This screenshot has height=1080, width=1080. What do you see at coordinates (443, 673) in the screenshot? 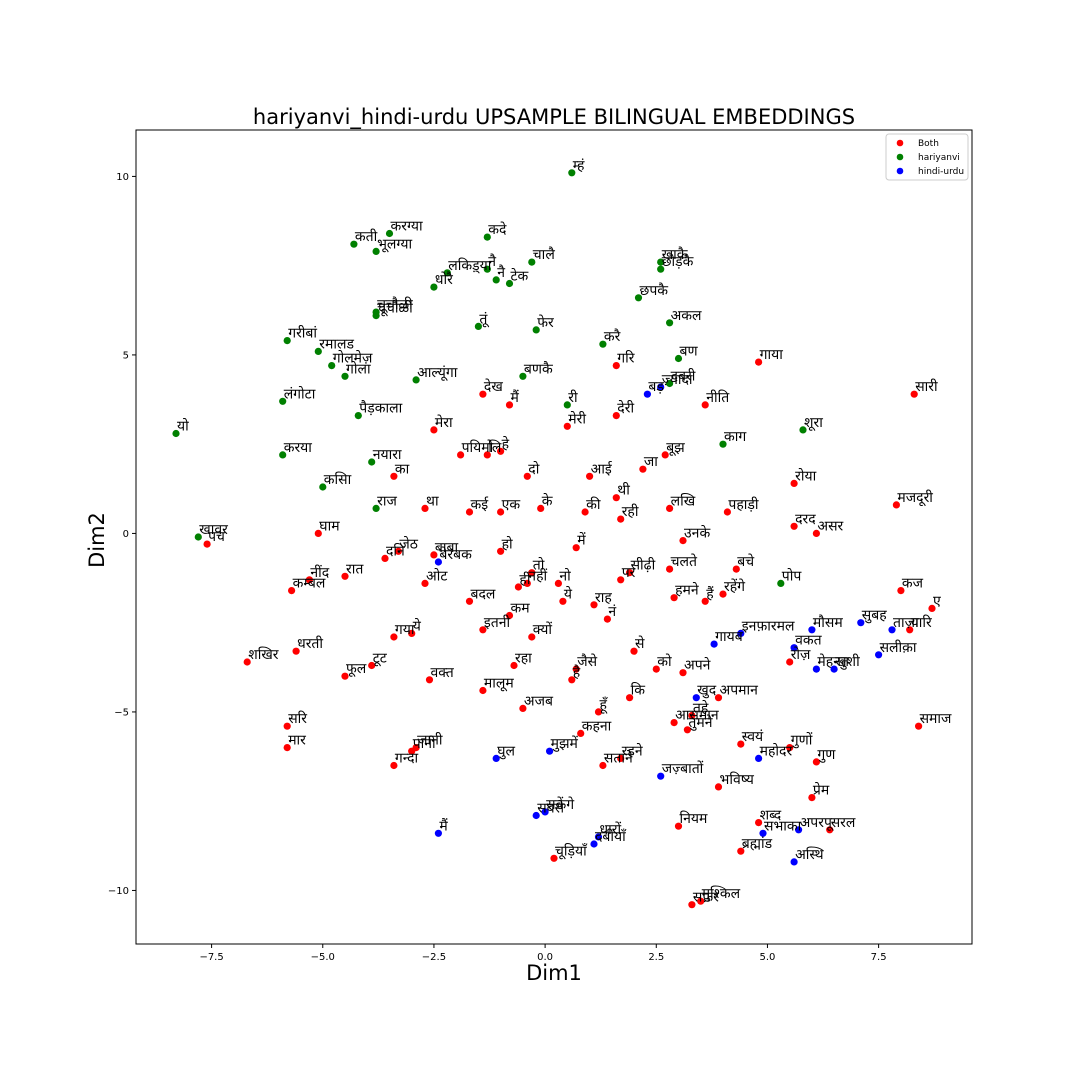
I see `point-label: वक्त` at bounding box center [443, 673].